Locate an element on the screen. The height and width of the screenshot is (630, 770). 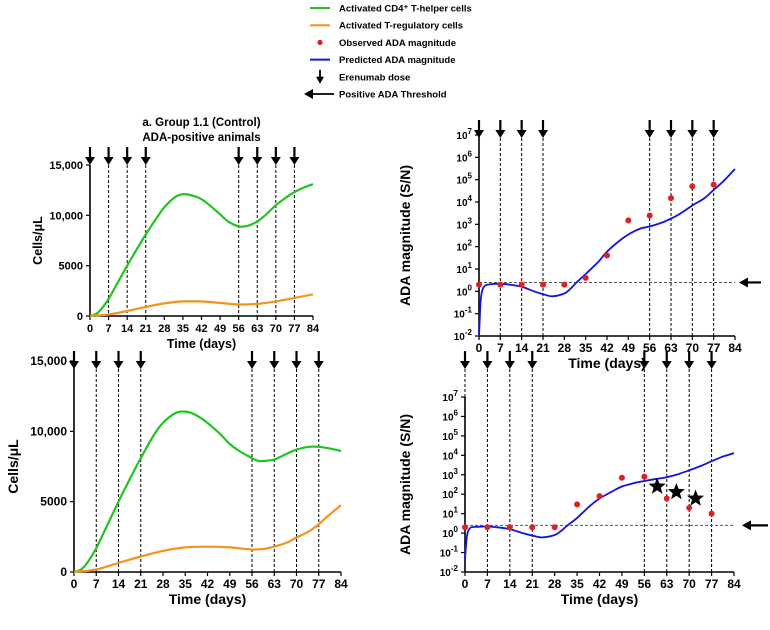
legend-down-arrow-icon is located at coordinates (320, 76).